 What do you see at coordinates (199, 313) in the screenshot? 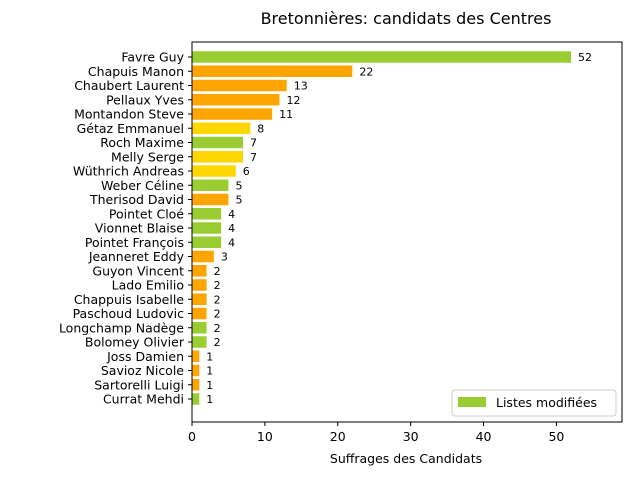
I see `bar-paschoud-ludovic` at bounding box center [199, 313].